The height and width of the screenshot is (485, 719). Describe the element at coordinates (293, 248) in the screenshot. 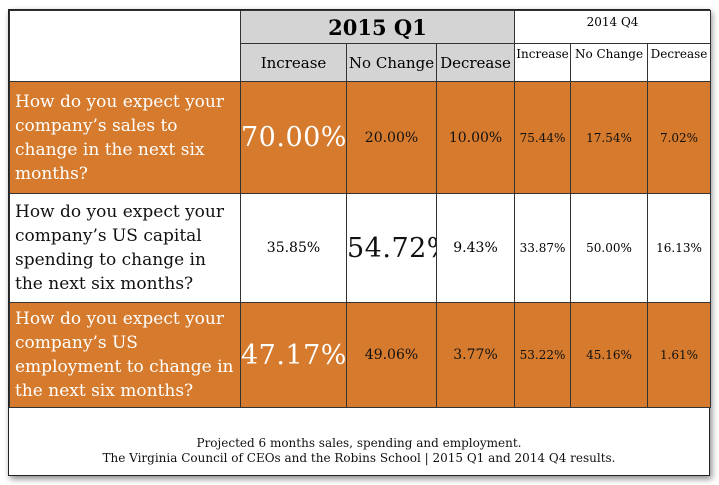

I see `value-capital-q1-increase: 35.85%` at that location.